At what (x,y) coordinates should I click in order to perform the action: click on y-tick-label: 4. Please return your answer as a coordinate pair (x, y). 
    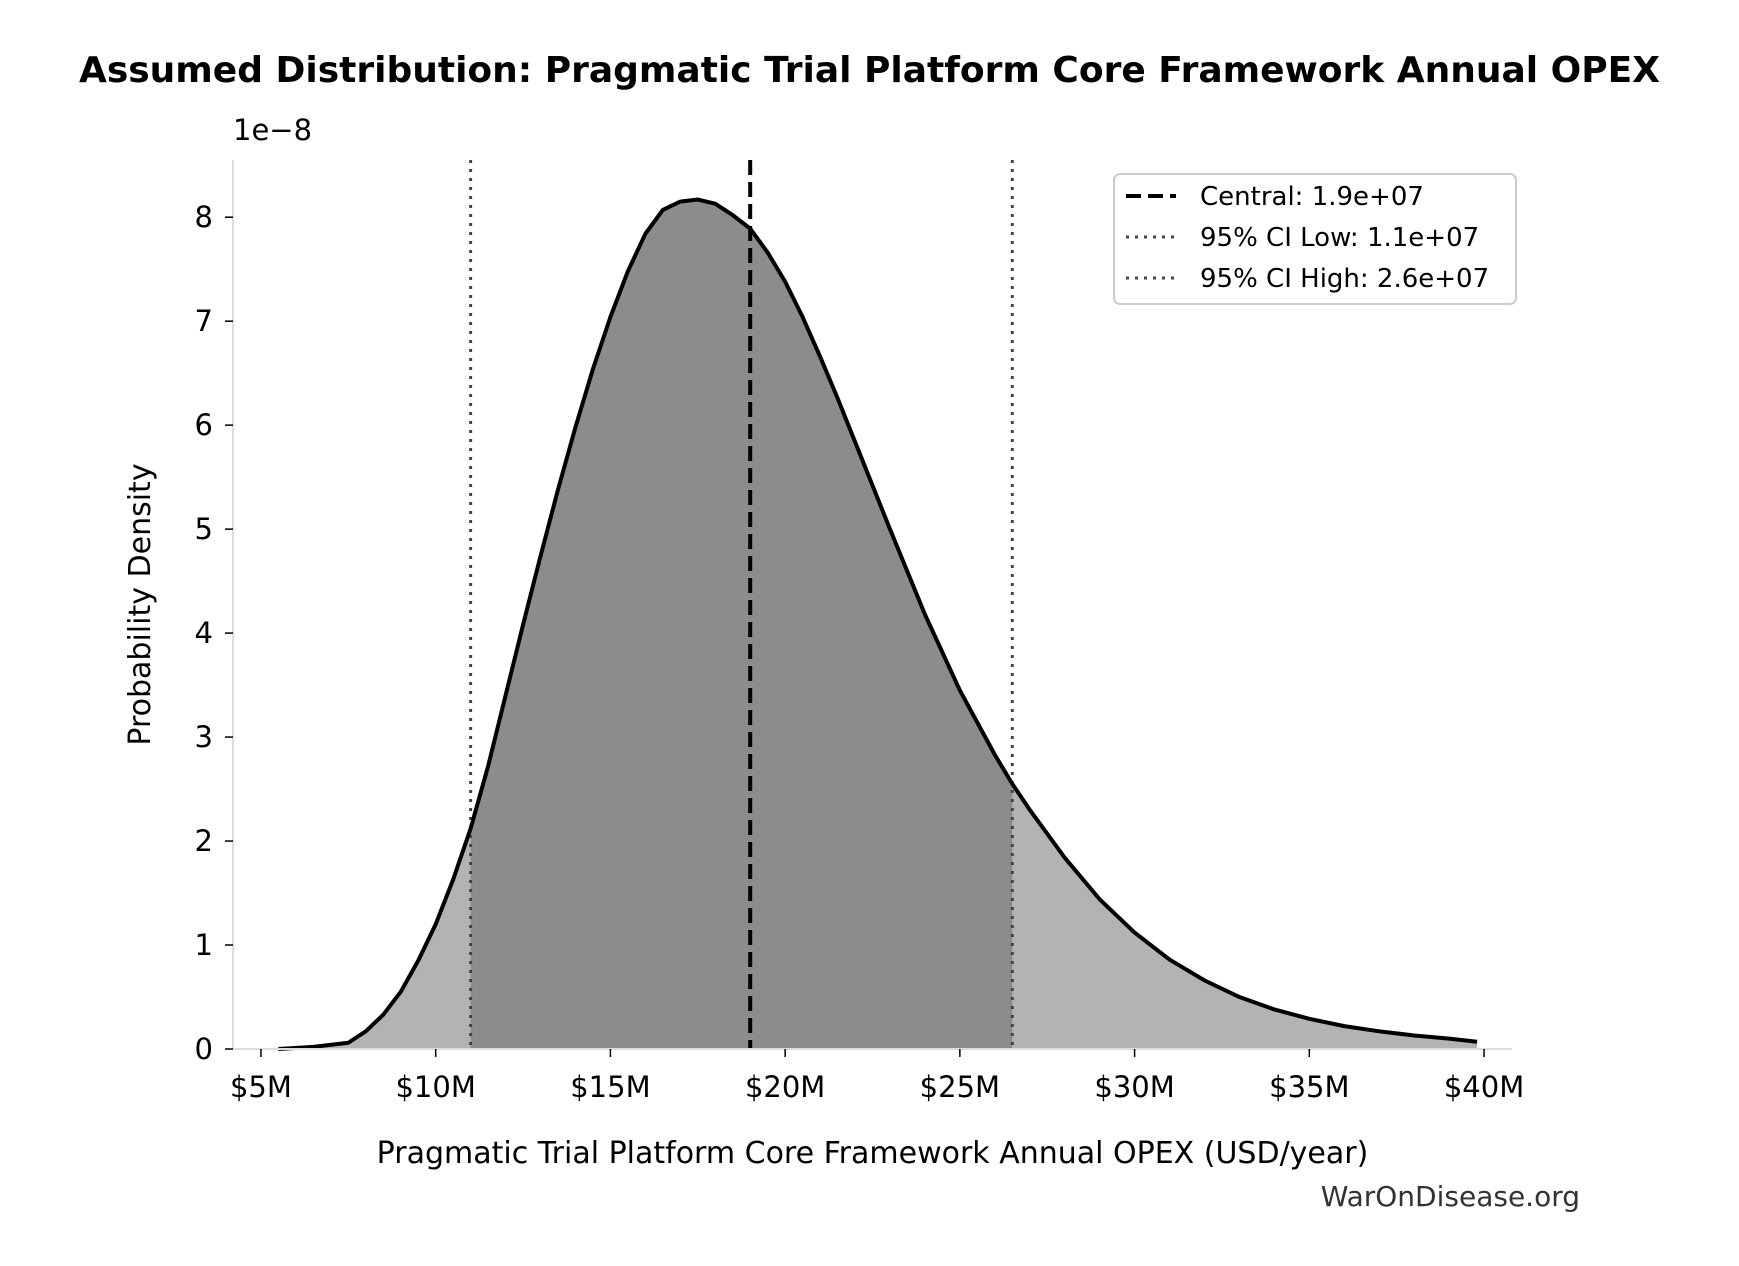
    Looking at the image, I should click on (204, 633).